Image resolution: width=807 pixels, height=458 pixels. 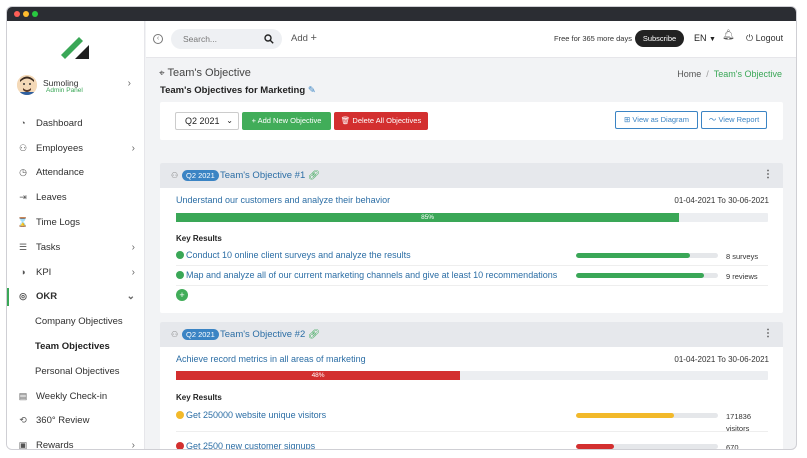 I want to click on sidebar-item-label: Employees, so click(x=59, y=148).